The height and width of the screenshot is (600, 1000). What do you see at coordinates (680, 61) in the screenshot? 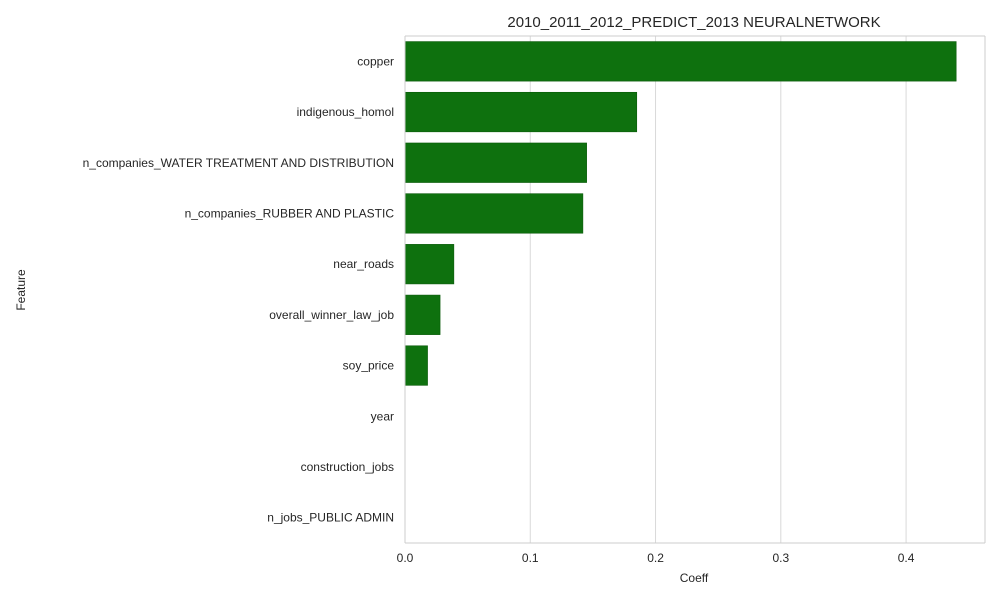
I see `bar-copper` at bounding box center [680, 61].